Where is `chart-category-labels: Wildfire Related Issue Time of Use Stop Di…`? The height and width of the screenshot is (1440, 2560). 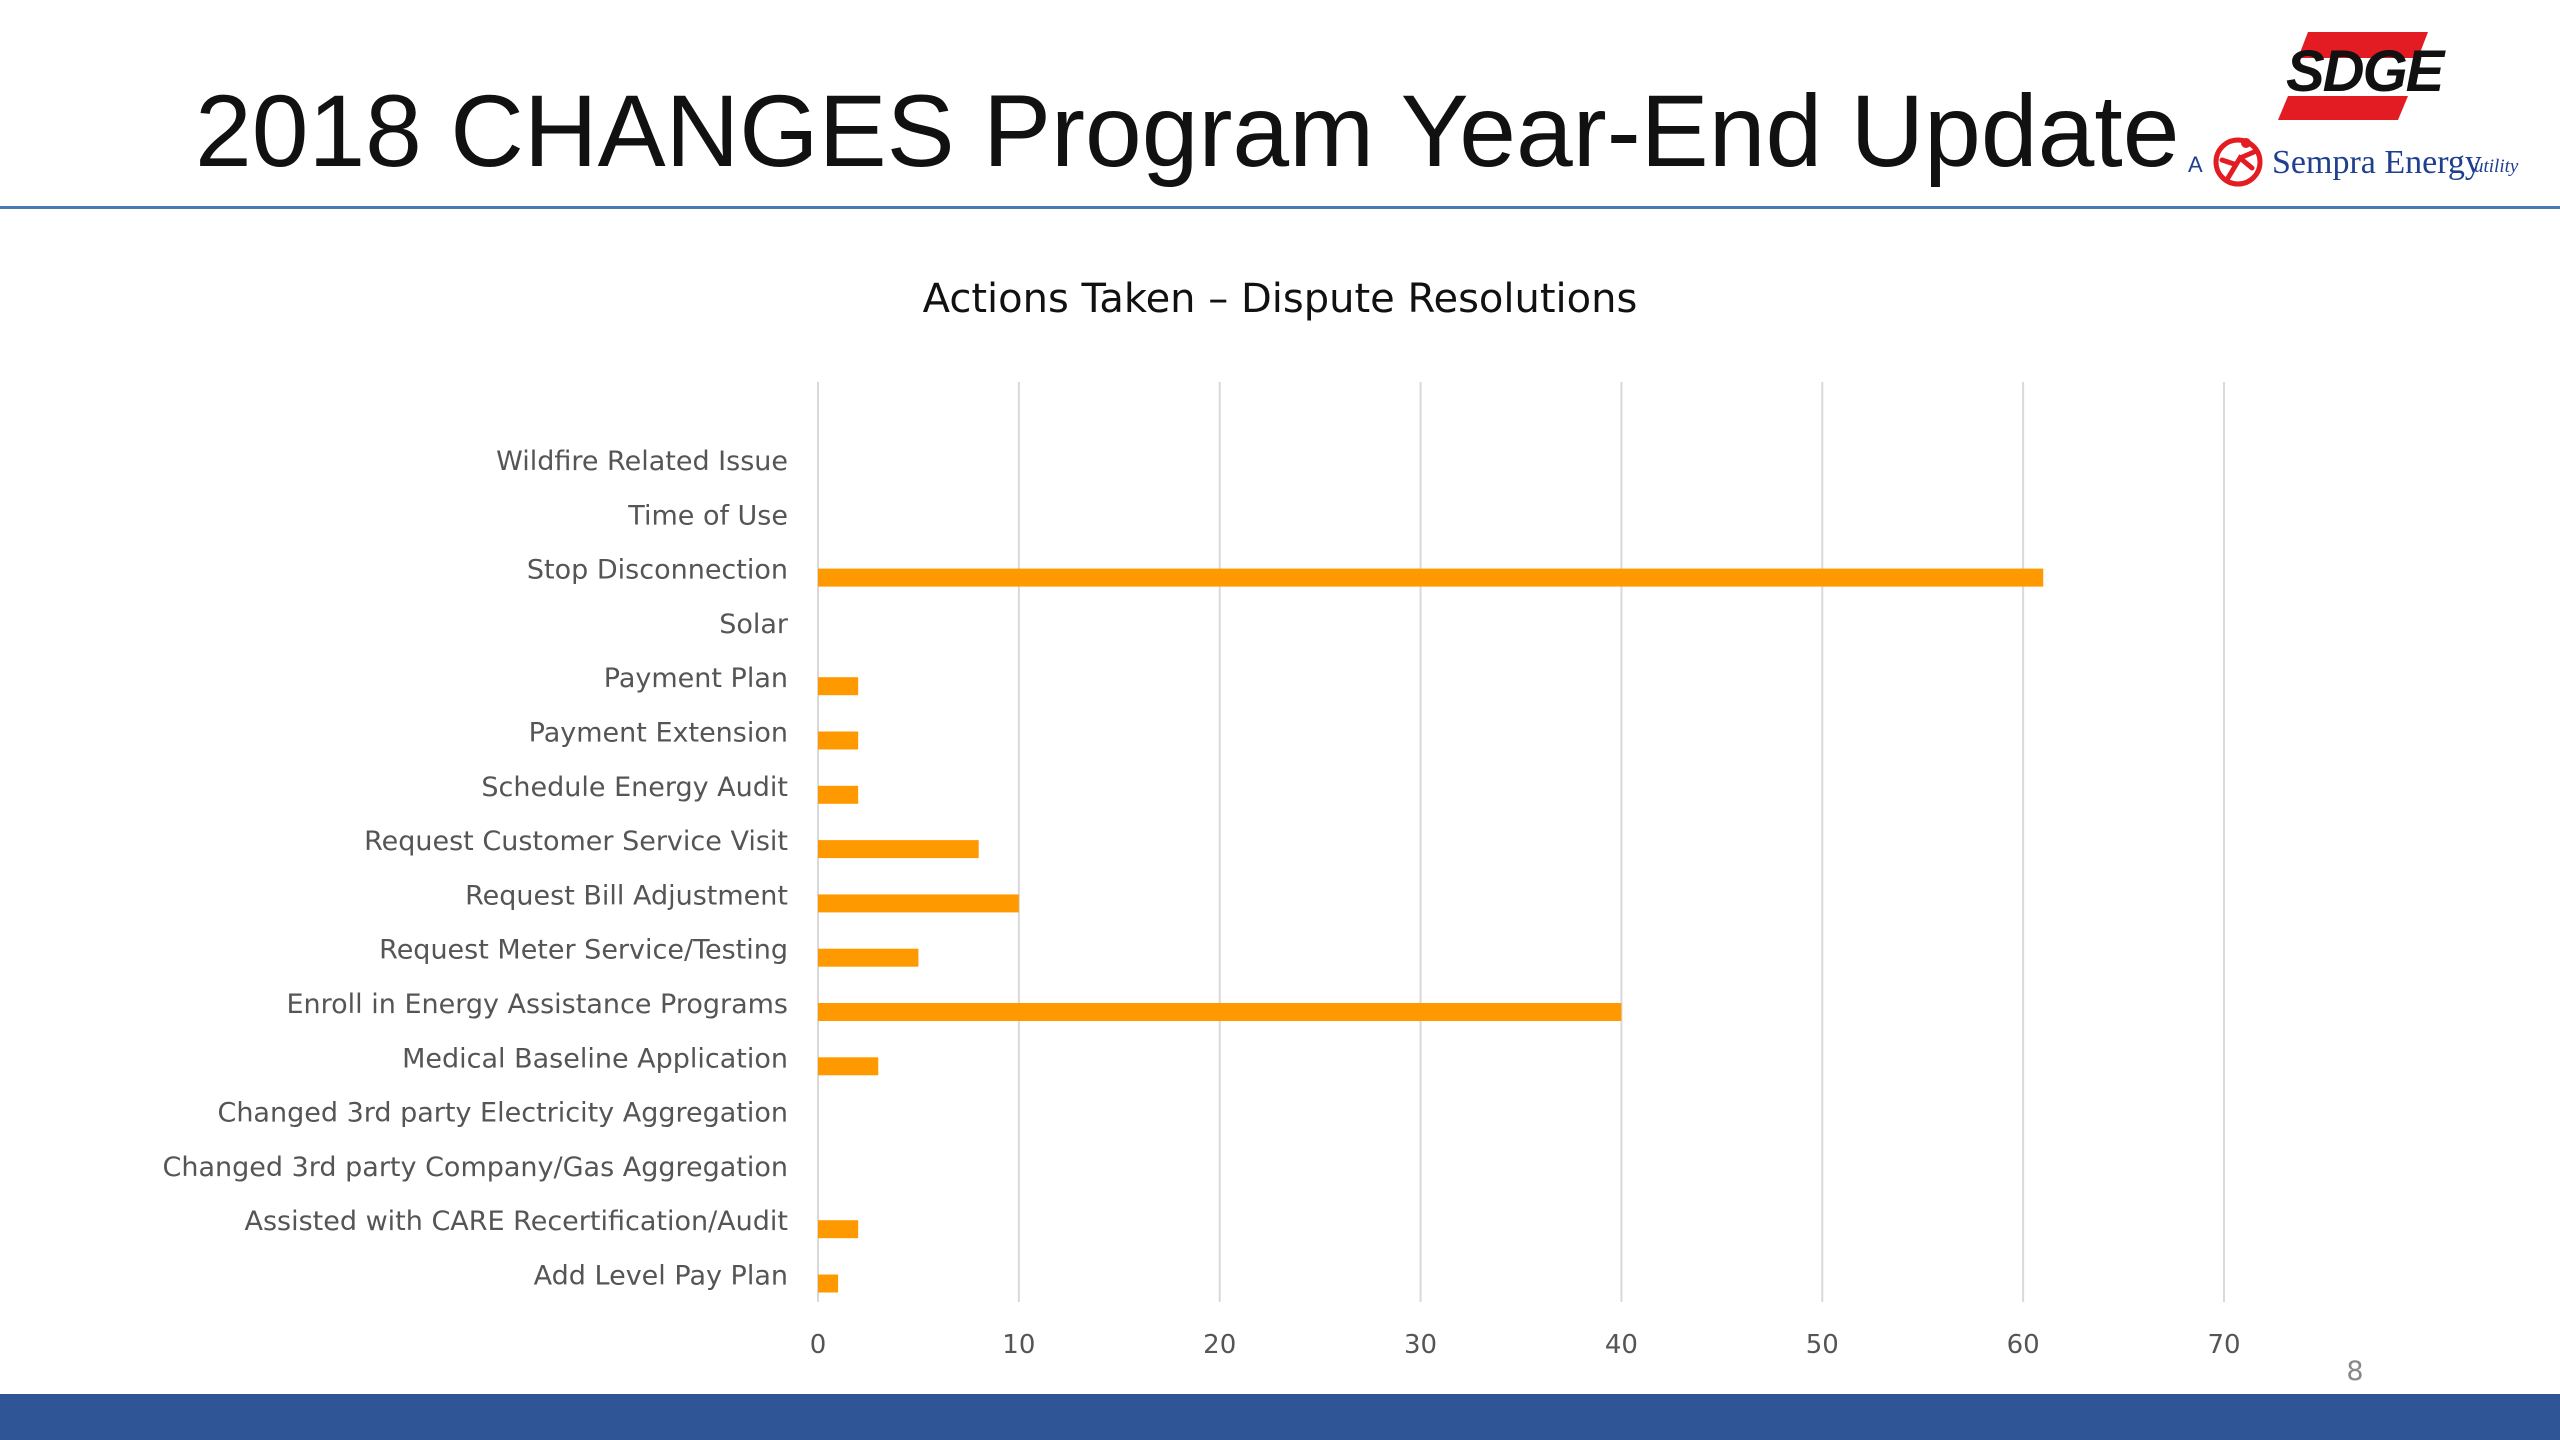 chart-category-labels: Wildfire Related Issue Time of Use Stop Di… is located at coordinates (476, 869).